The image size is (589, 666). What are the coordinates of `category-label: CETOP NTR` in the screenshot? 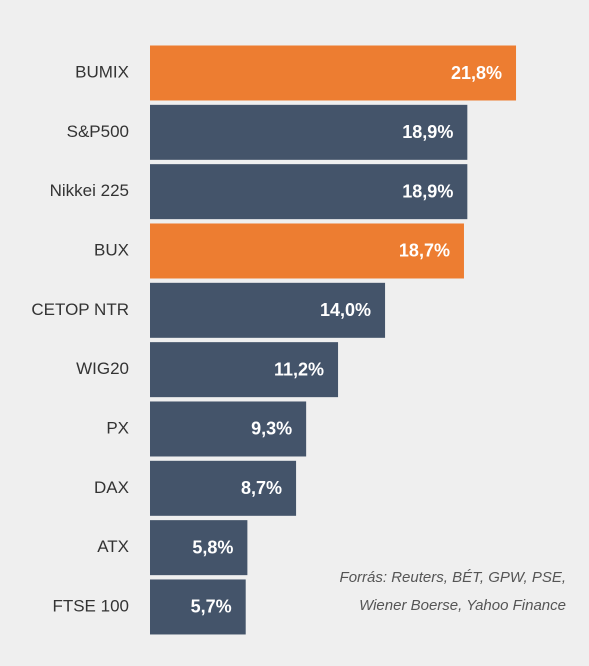 It's located at (80, 309).